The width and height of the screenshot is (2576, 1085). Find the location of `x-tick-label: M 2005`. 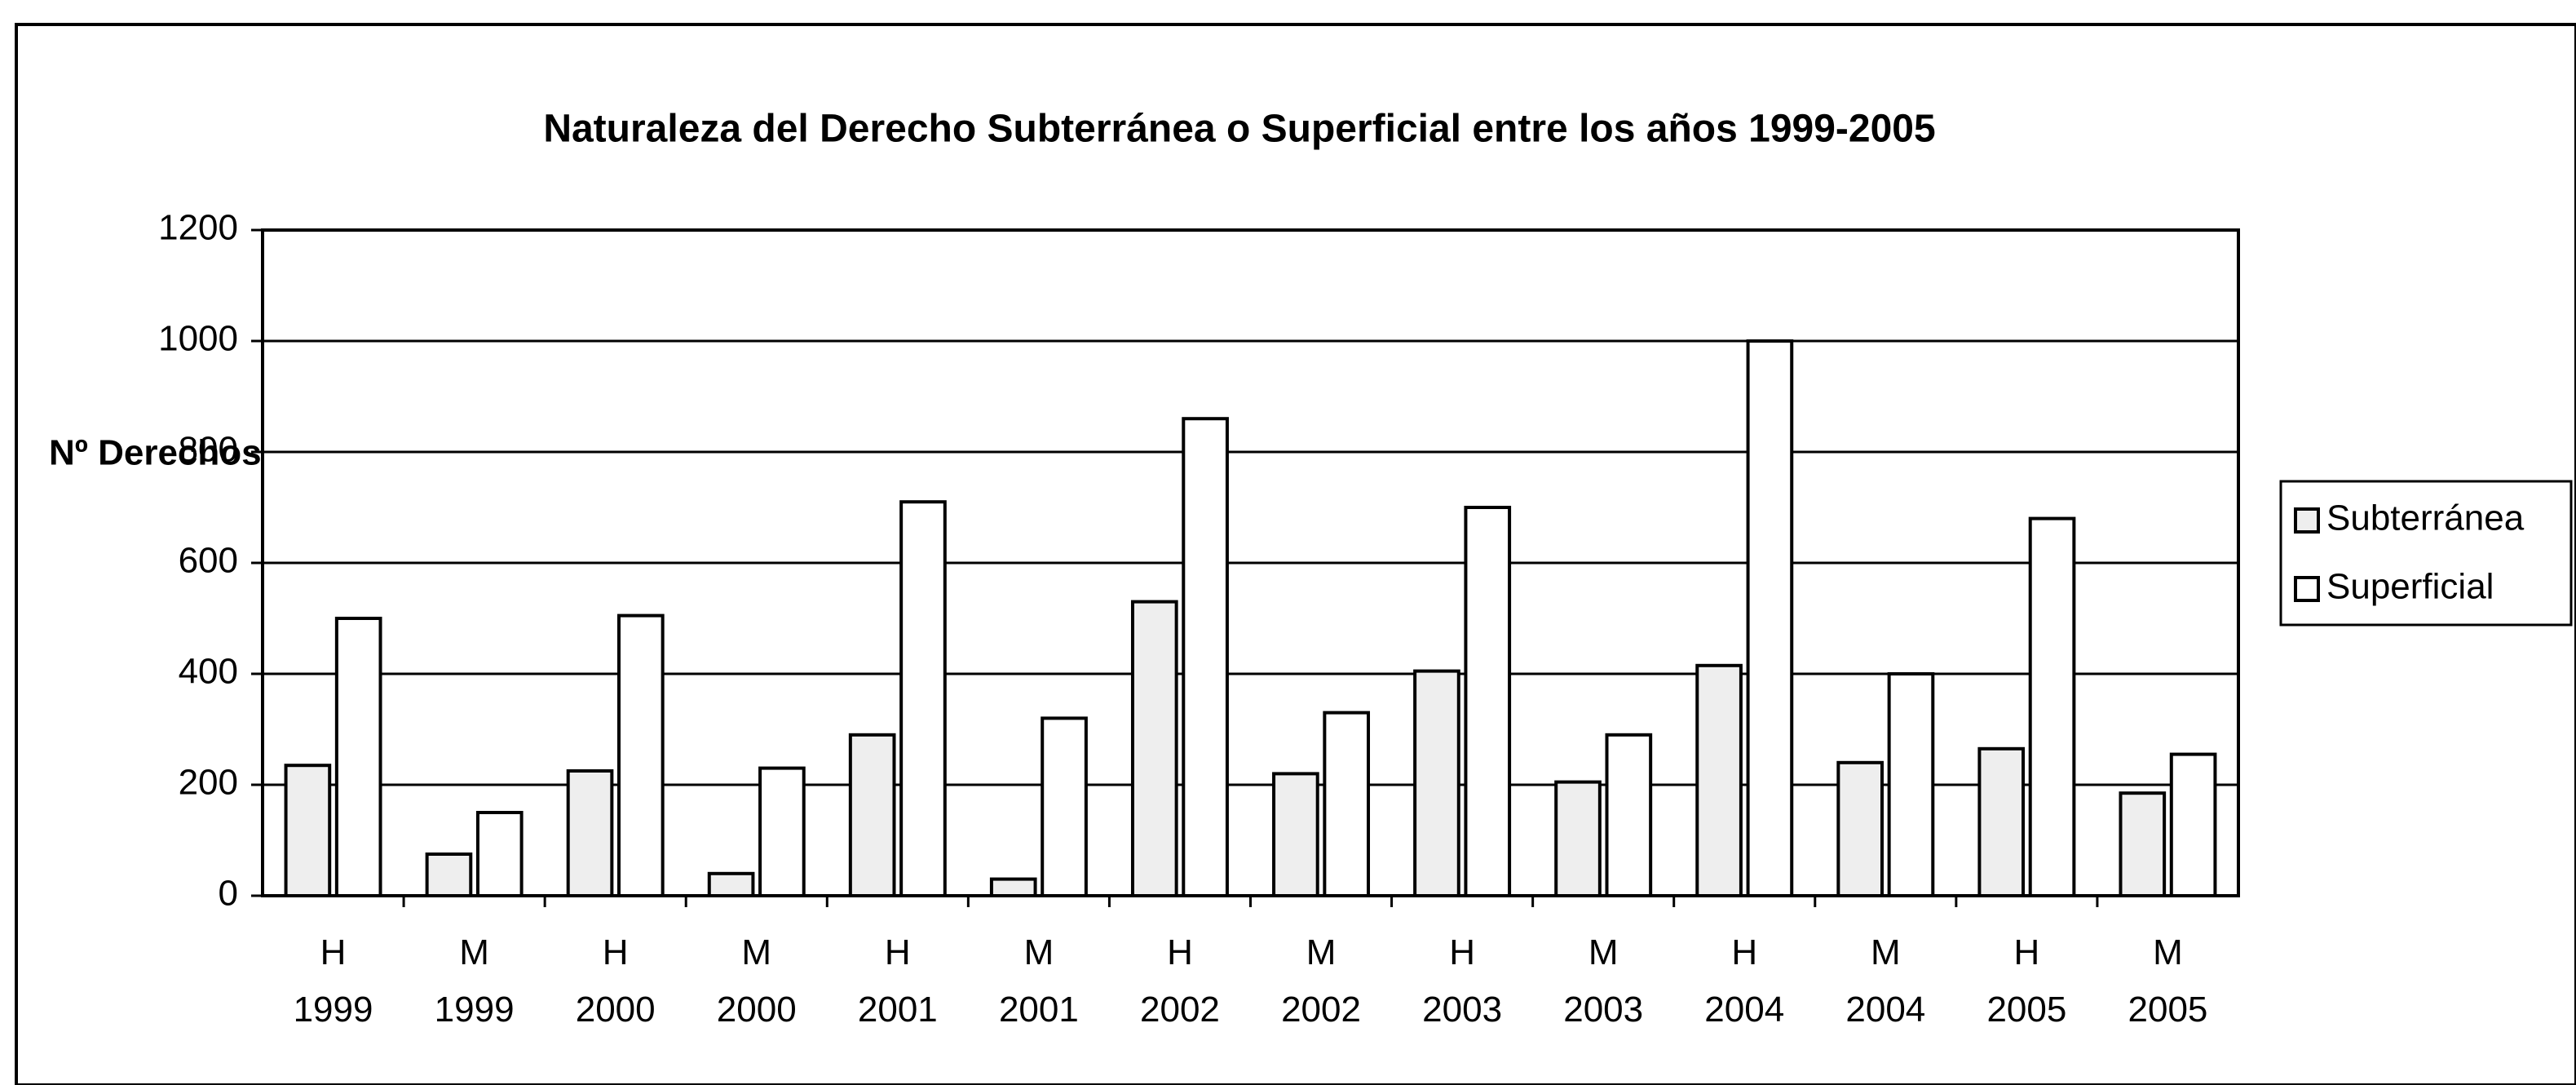

x-tick-label: M 2005 is located at coordinates (2168, 981).